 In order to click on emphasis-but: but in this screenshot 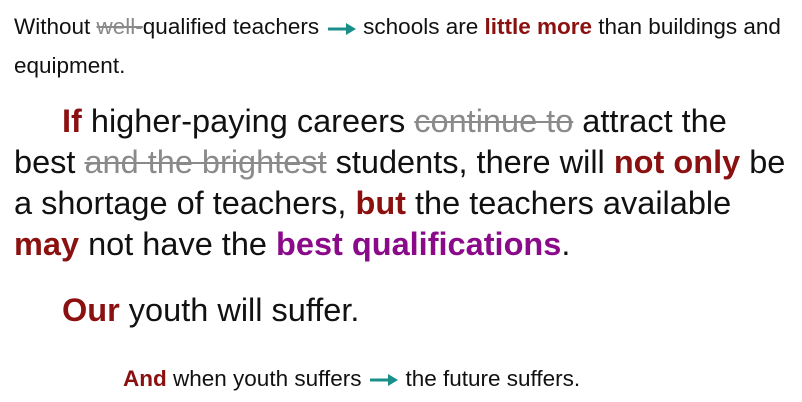, I will do `click(380, 203)`.